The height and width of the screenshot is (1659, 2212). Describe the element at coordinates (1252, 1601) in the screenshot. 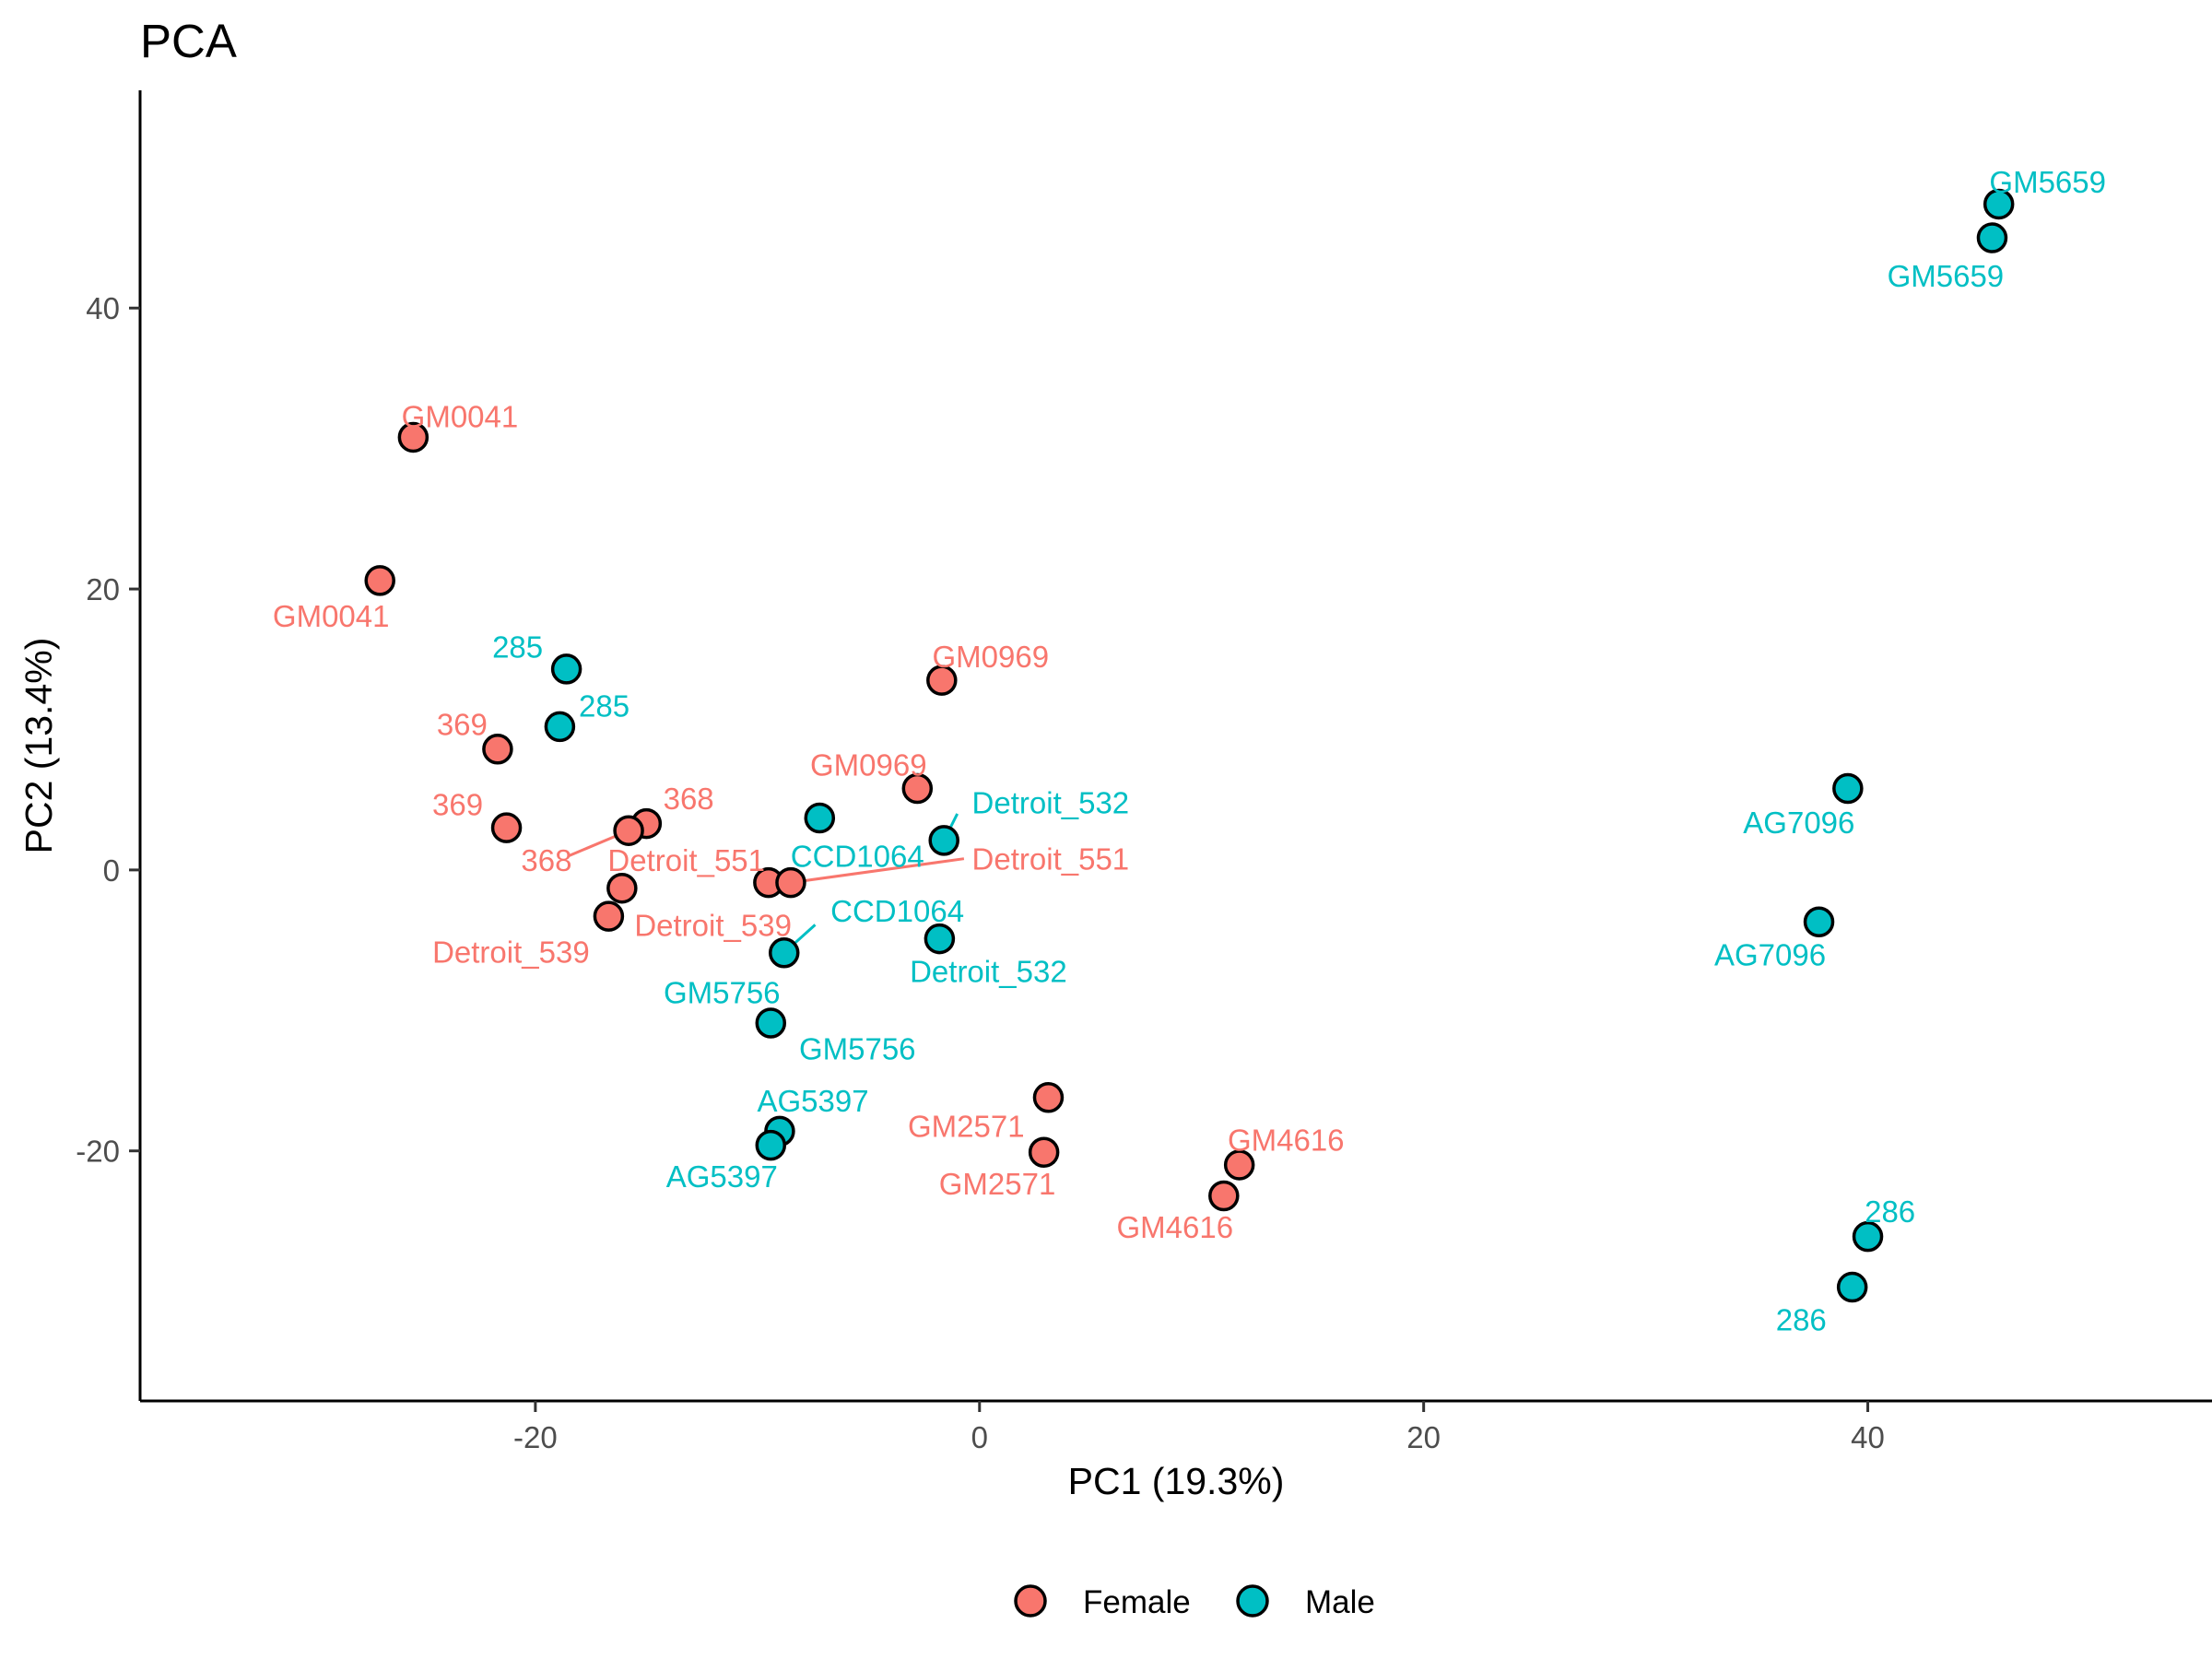

I see `legend-male-swatch` at that location.